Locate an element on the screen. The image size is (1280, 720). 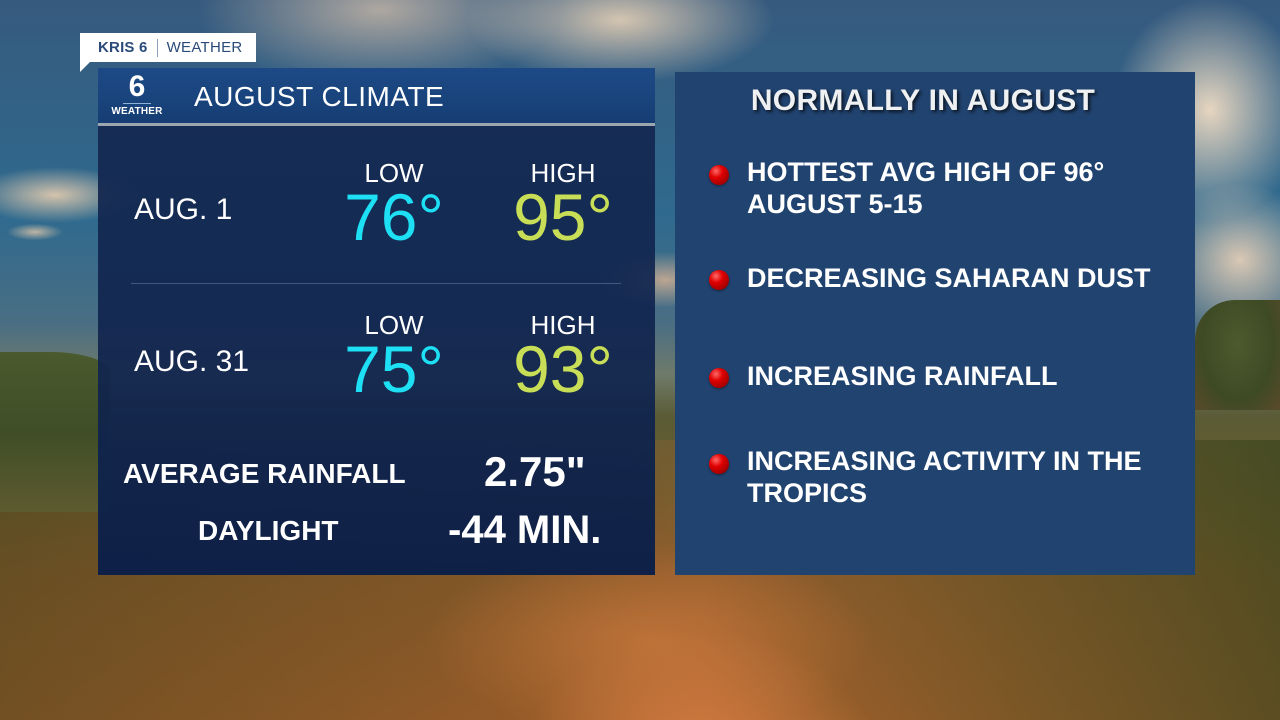
bullet-text: INCREASING ACTIVITY IN THE TROPICS is located at coordinates (944, 477).